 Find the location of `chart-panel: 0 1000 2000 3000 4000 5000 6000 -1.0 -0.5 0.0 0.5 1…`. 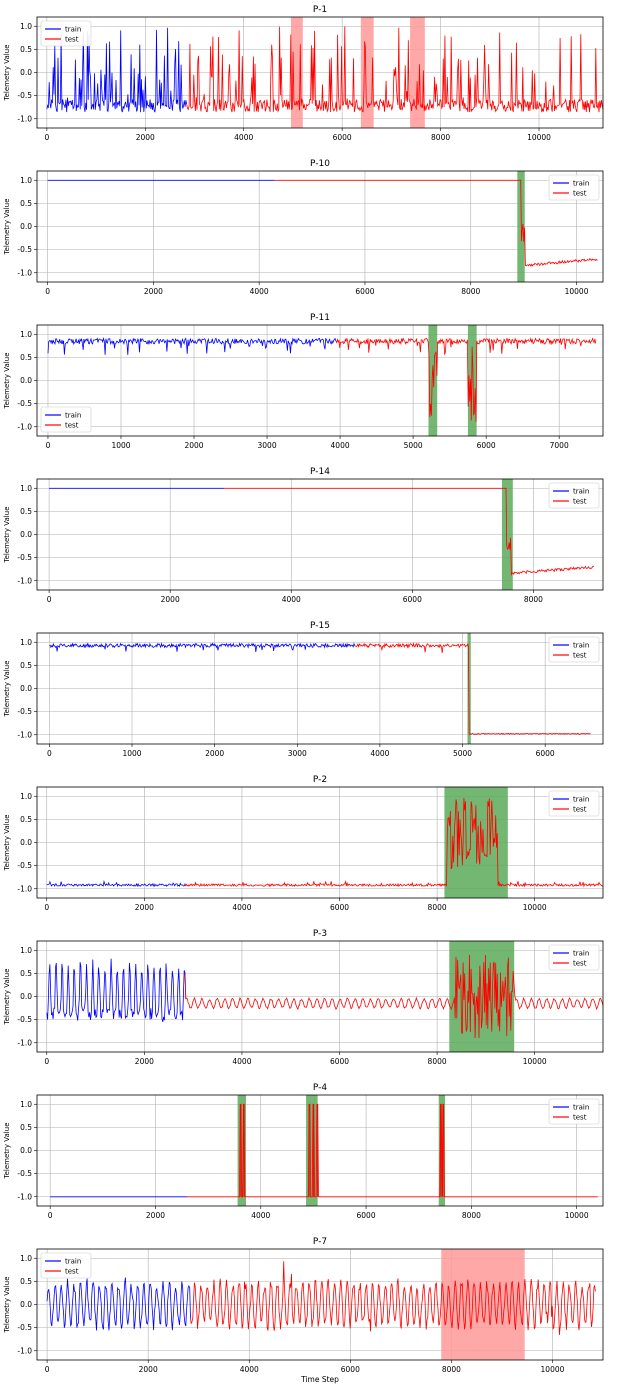

chart-panel: 0 1000 2000 3000 4000 5000 6000 -1.0 -0.5 0.0 0.5 1… is located at coordinates (303, 689).